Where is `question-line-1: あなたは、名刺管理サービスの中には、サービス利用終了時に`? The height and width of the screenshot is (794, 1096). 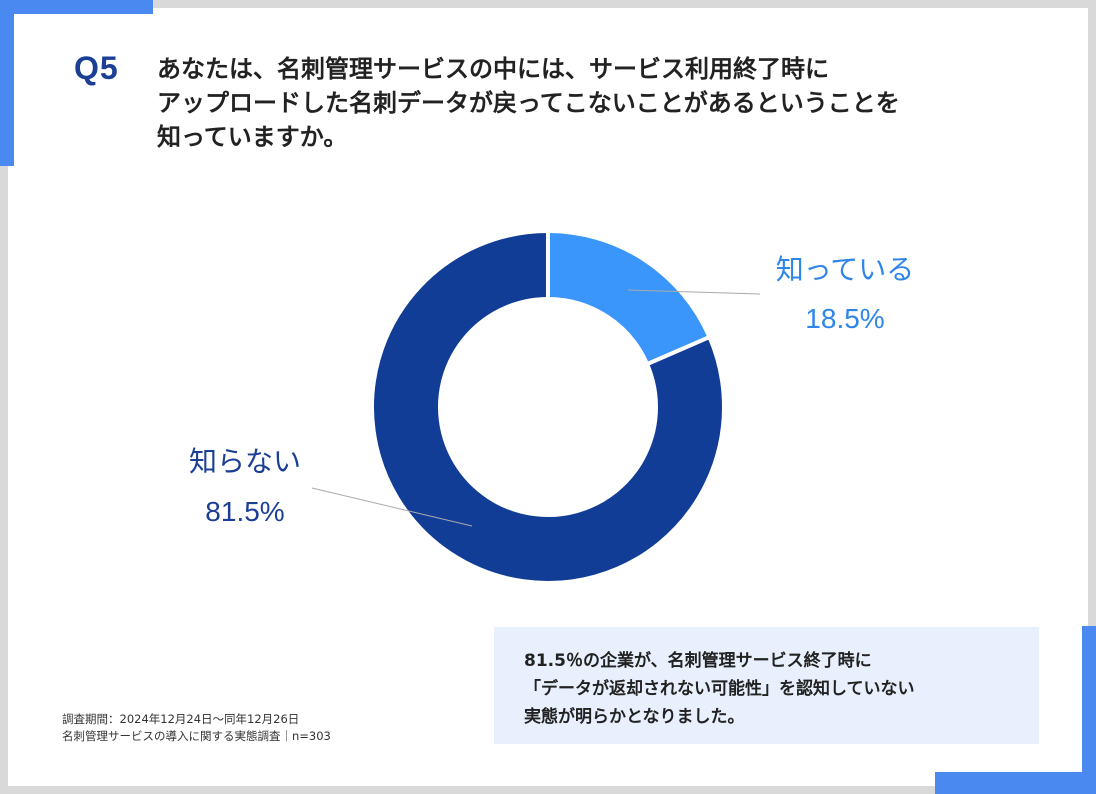
question-line-1: あなたは、名刺管理サービスの中には、サービス利用終了時に is located at coordinates (493, 69).